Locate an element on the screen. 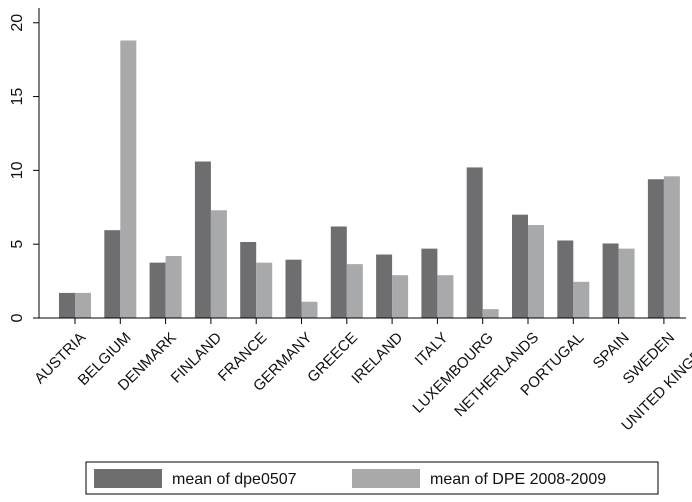  bar-dpe2008-2009-italy is located at coordinates (445, 296).